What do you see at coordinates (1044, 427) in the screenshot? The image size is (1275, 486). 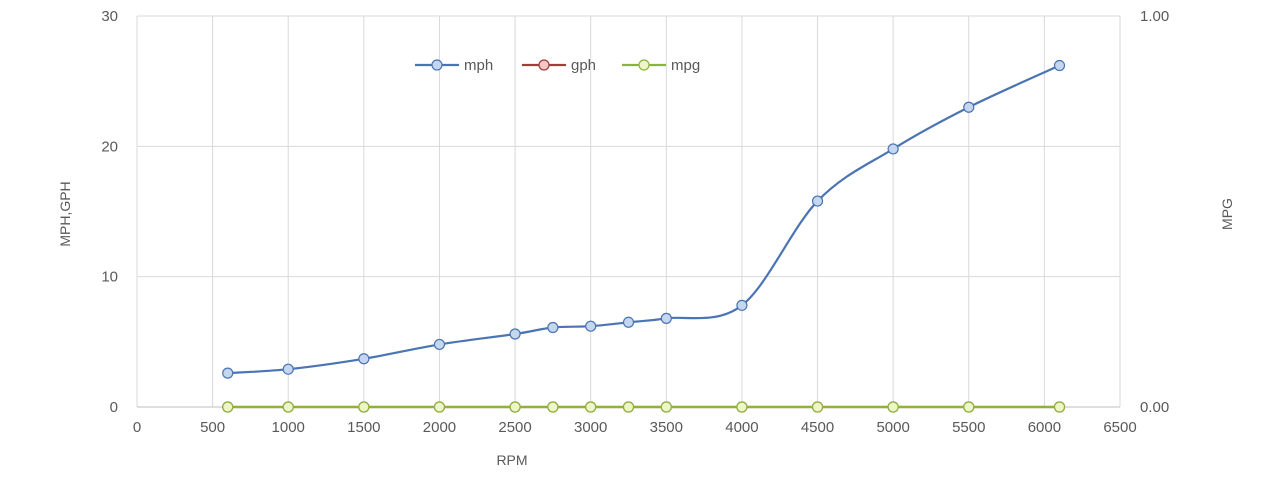 I see `x-tick-label: 6000` at bounding box center [1044, 427].